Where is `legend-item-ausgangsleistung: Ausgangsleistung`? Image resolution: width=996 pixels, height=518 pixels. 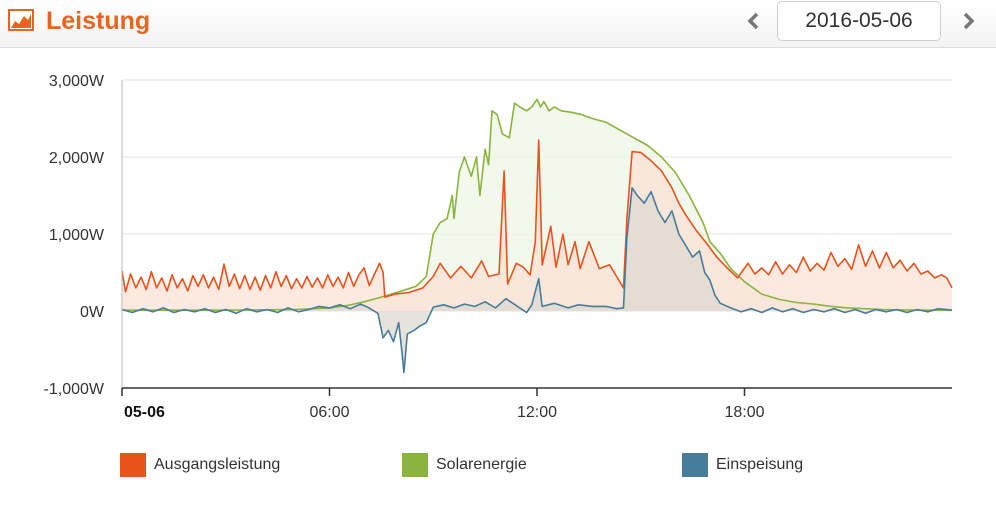
legend-item-ausgangsleistung: Ausgangsleistung is located at coordinates (200, 465).